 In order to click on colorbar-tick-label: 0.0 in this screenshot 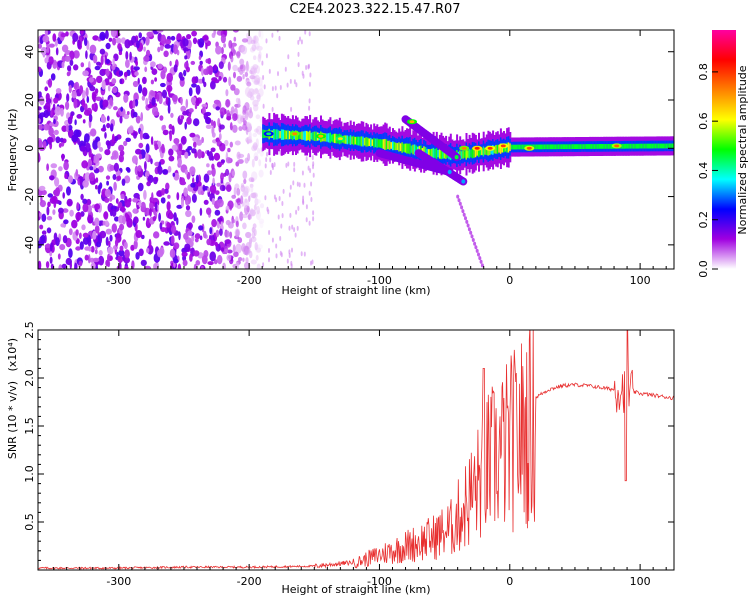, I will do `click(703, 269)`.